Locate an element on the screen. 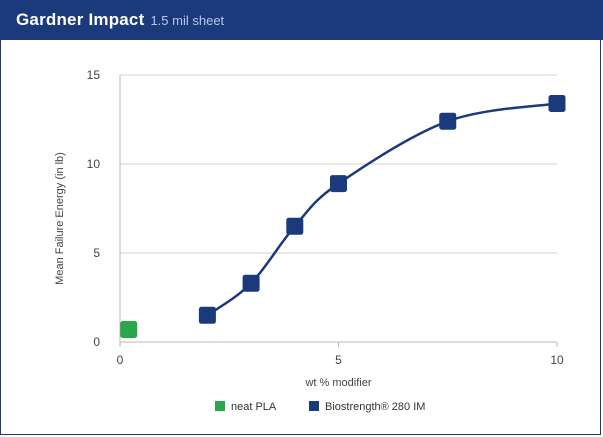 The width and height of the screenshot is (603, 437). legend-label-1: Biostrength® 280 IM is located at coordinates (375, 407).